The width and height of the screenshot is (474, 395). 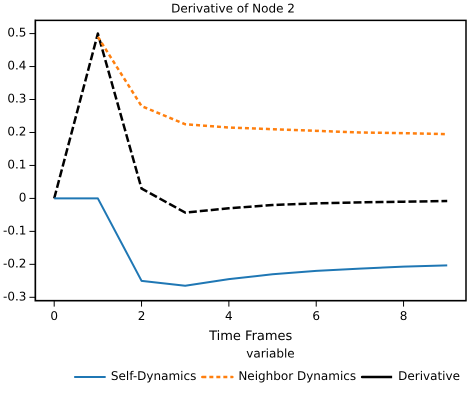 What do you see at coordinates (16, 165) in the screenshot?
I see `y-tick-label: 0.1` at bounding box center [16, 165].